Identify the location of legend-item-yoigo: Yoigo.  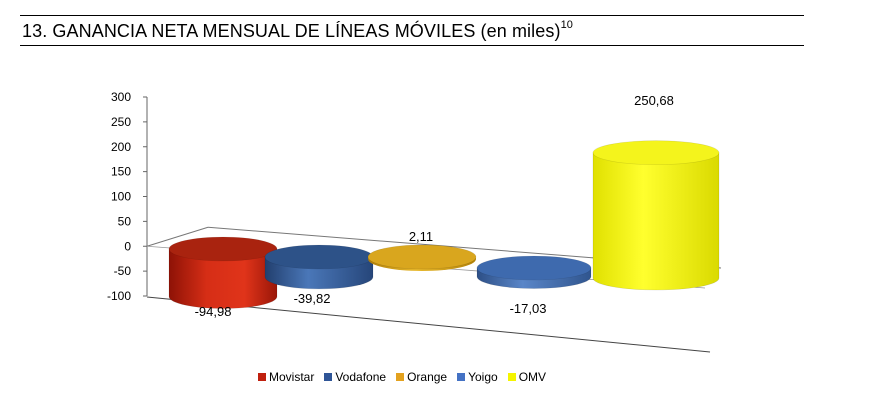
(477, 377).